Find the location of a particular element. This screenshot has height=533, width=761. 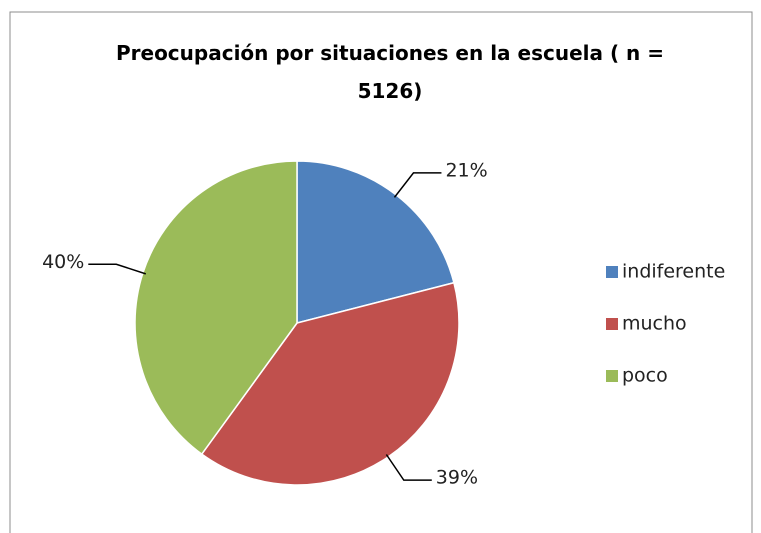

legend-label: indiferente is located at coordinates (673, 272).